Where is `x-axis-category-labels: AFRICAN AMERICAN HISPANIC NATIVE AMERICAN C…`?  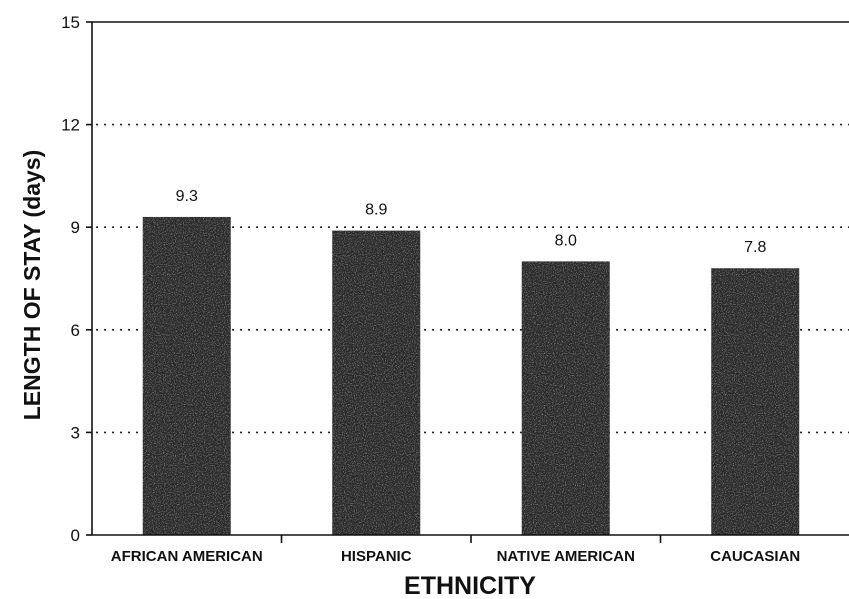 x-axis-category-labels: AFRICAN AMERICAN HISPANIC NATIVE AMERICAN C… is located at coordinates (455, 556).